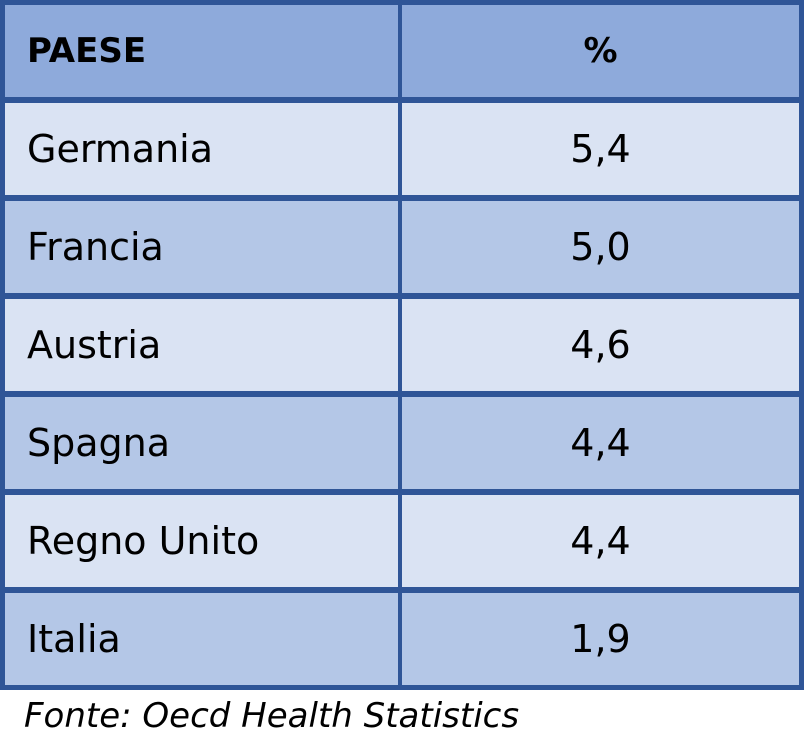 The image size is (808, 739). Describe the element at coordinates (600, 51) in the screenshot. I see `header-percent: %` at that location.